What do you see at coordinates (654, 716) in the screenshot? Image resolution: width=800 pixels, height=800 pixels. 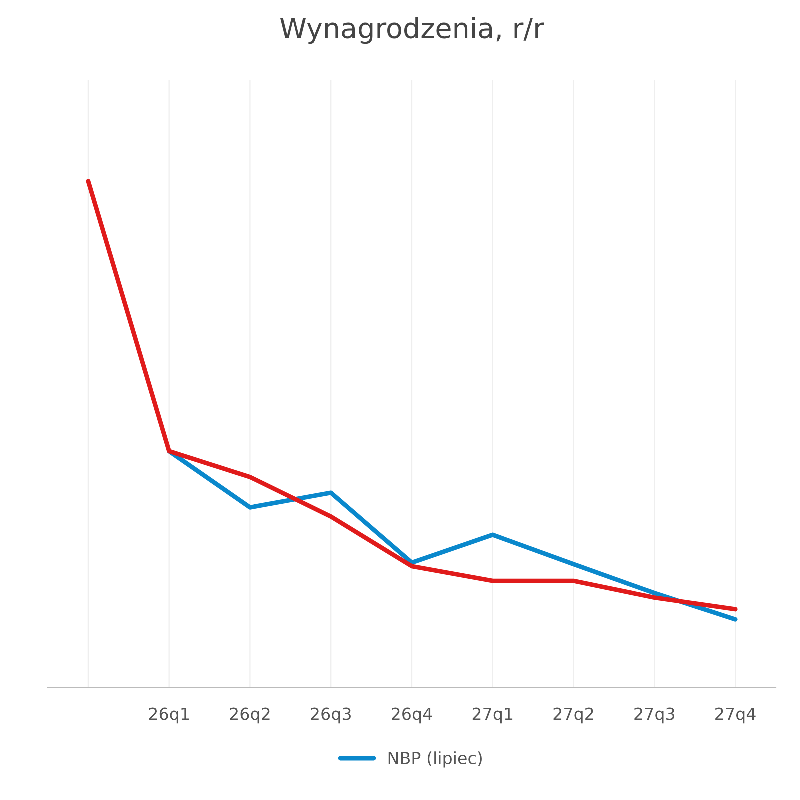 I see `x-tick-label: 27q3` at bounding box center [654, 716].